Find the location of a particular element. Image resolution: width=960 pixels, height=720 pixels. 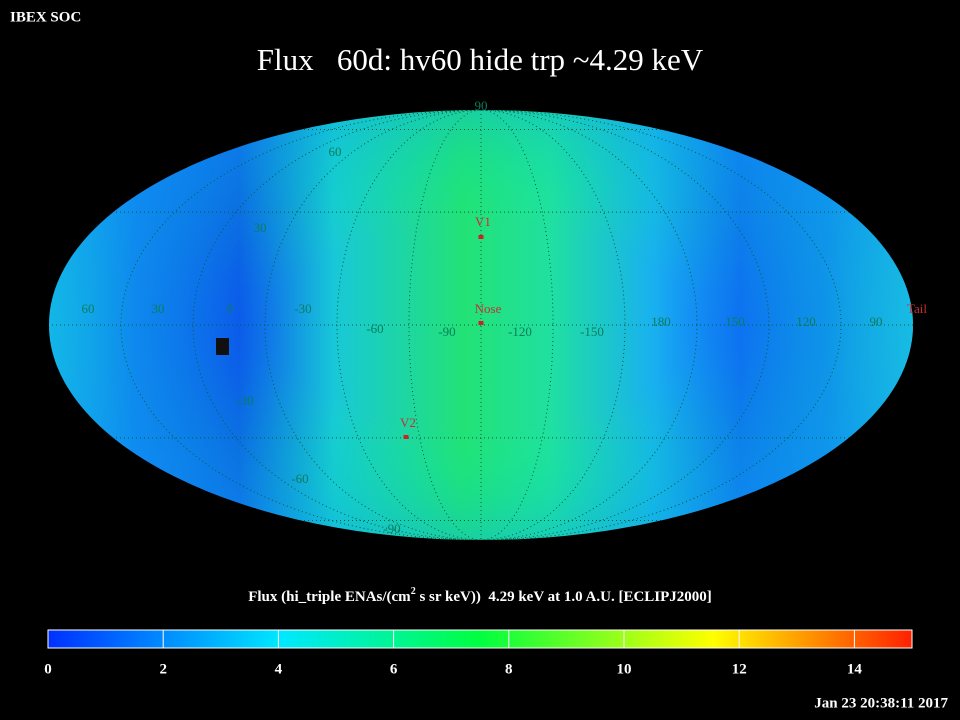

longitude-label: 60 is located at coordinates (88, 308).